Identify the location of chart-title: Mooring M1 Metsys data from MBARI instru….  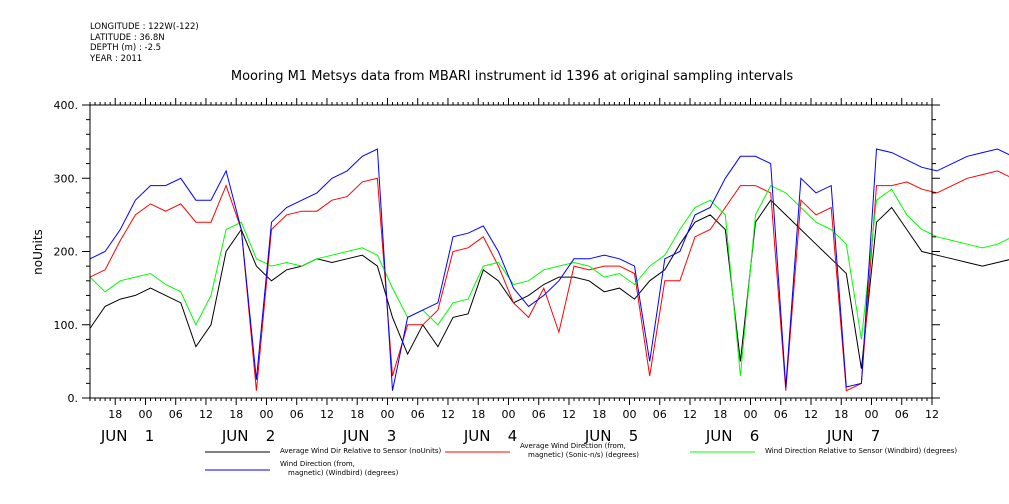
(512, 76).